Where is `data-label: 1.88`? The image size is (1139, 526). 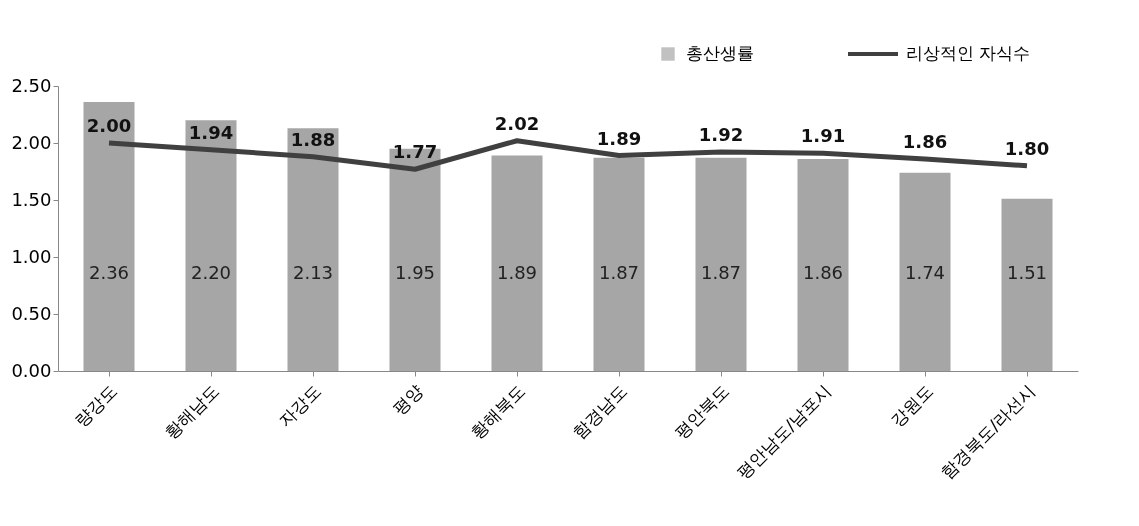 data-label: 1.88 is located at coordinates (313, 139).